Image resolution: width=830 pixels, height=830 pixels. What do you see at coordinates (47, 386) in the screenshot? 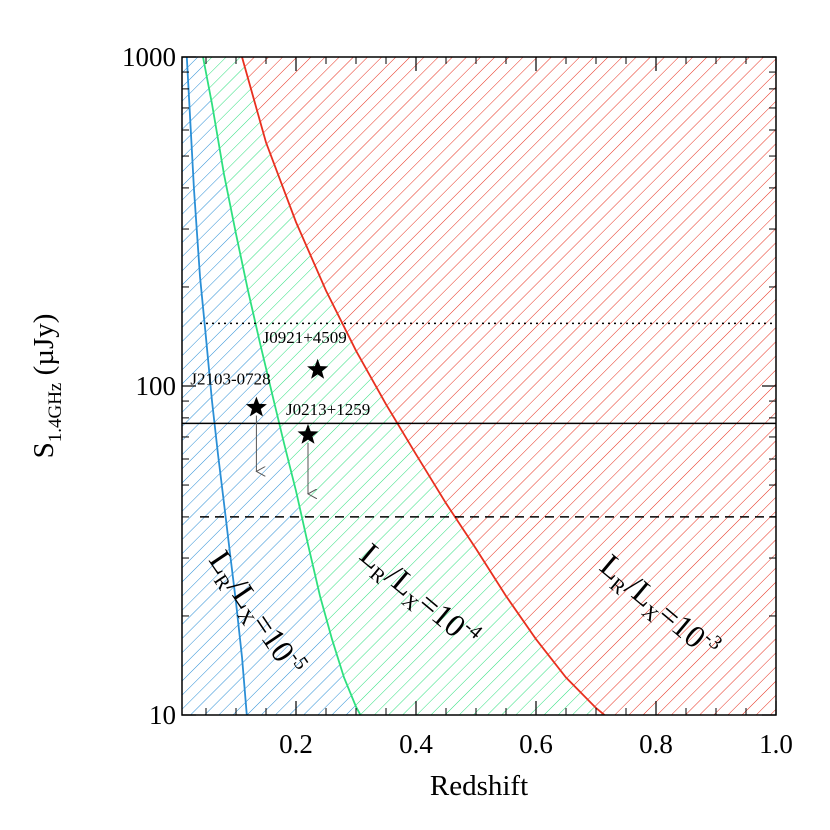
I see `y-axis-title: S1.4GHz (µJy)` at bounding box center [47, 386].